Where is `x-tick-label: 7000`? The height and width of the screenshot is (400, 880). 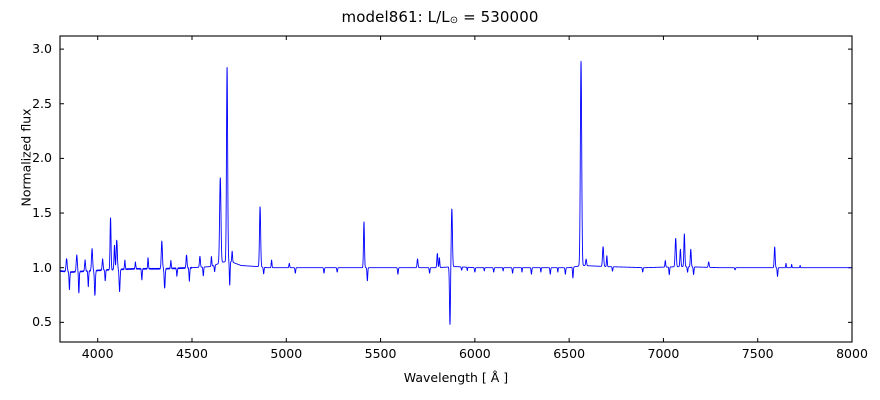 x-tick-label: 7000 is located at coordinates (663, 353).